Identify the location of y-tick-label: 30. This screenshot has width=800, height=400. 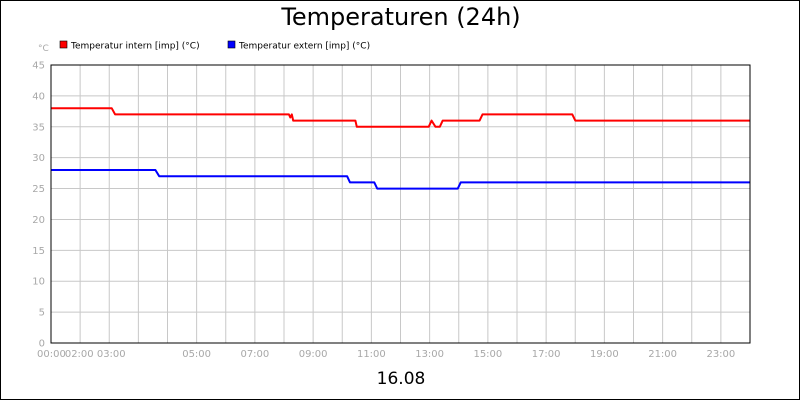
(38, 158).